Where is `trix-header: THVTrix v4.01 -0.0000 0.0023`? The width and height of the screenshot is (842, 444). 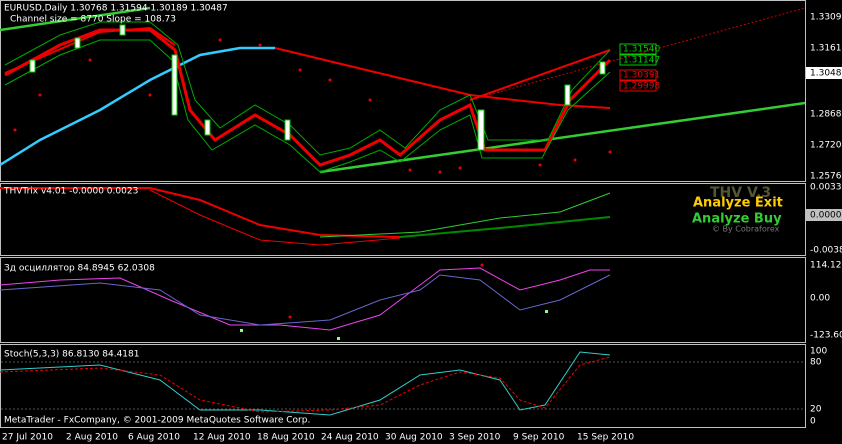 trix-header: THVTrix v4.01 -0.0000 0.0023 is located at coordinates (70, 192).